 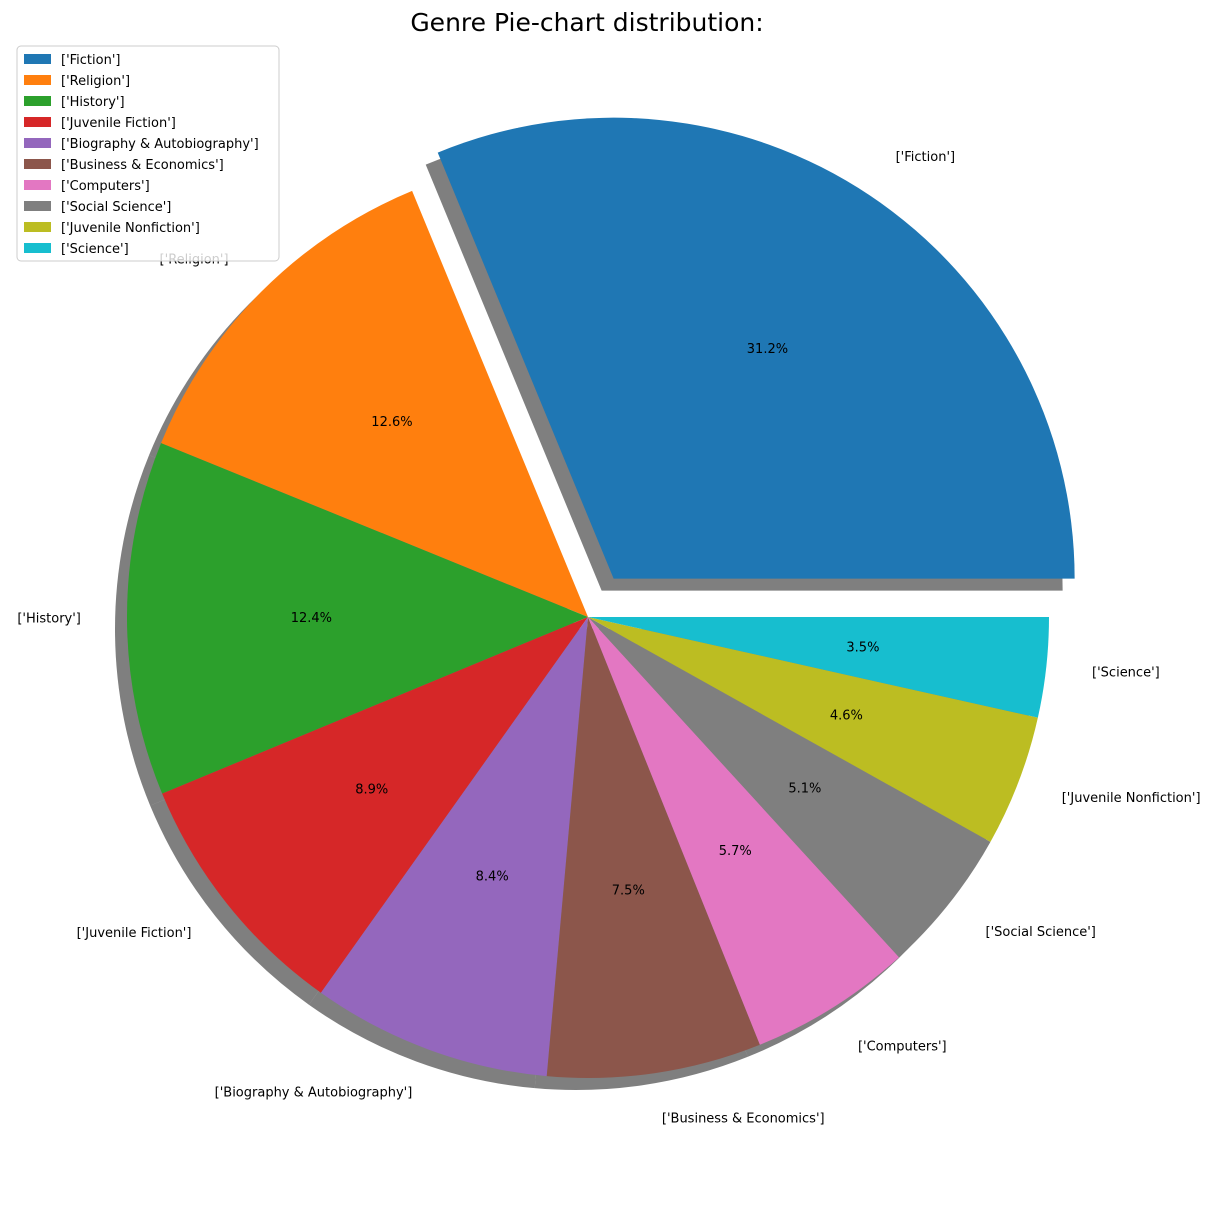 What do you see at coordinates (374, 403) in the screenshot?
I see `slice-religion` at bounding box center [374, 403].